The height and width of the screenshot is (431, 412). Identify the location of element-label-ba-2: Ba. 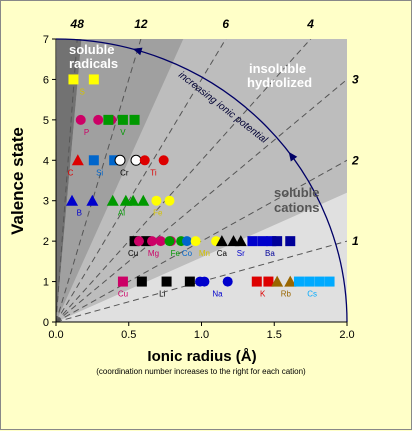
(270, 253).